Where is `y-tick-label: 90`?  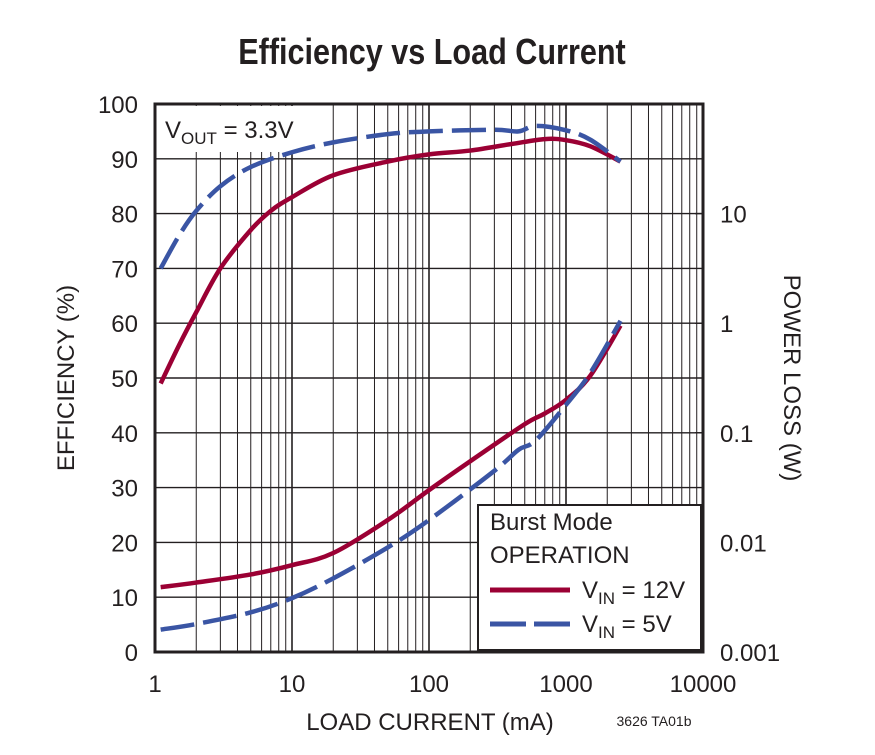 y-tick-label: 90 is located at coordinates (124, 160).